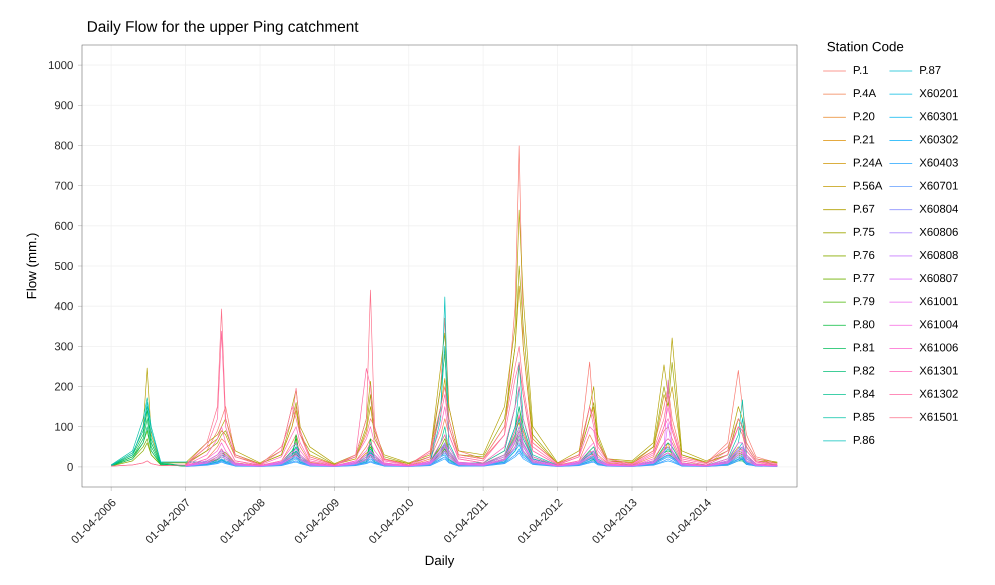  What do you see at coordinates (864, 254) in the screenshot?
I see `legend-label: P.76` at bounding box center [864, 254].